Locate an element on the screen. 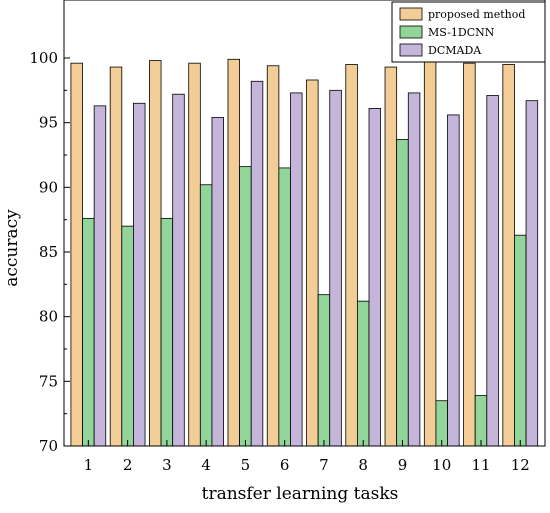 This screenshot has height=513, width=550. x-tick-label-8: 8 is located at coordinates (363, 465).